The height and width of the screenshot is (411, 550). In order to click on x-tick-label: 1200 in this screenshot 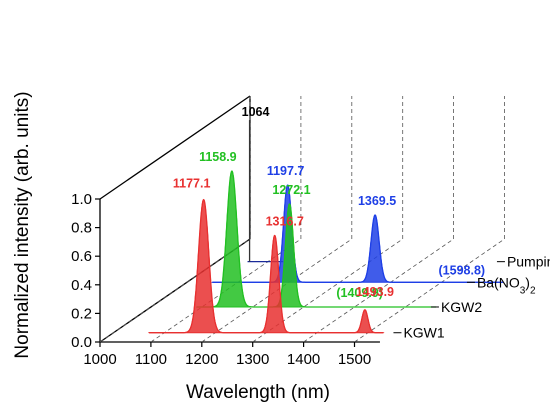, I will do `click(201, 359)`.